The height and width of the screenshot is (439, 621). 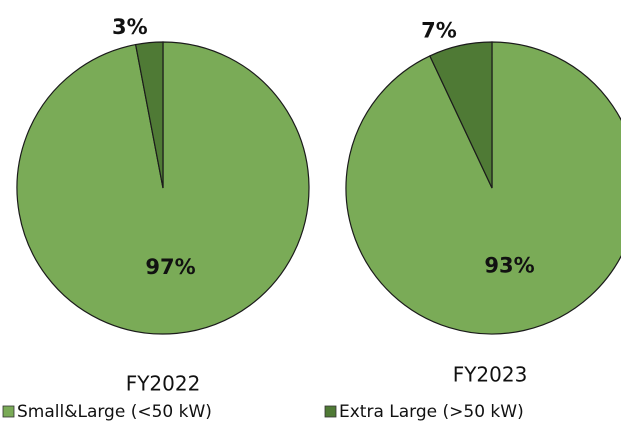 What do you see at coordinates (490, 375) in the screenshot?
I see `chart-title: FY2023` at bounding box center [490, 375].